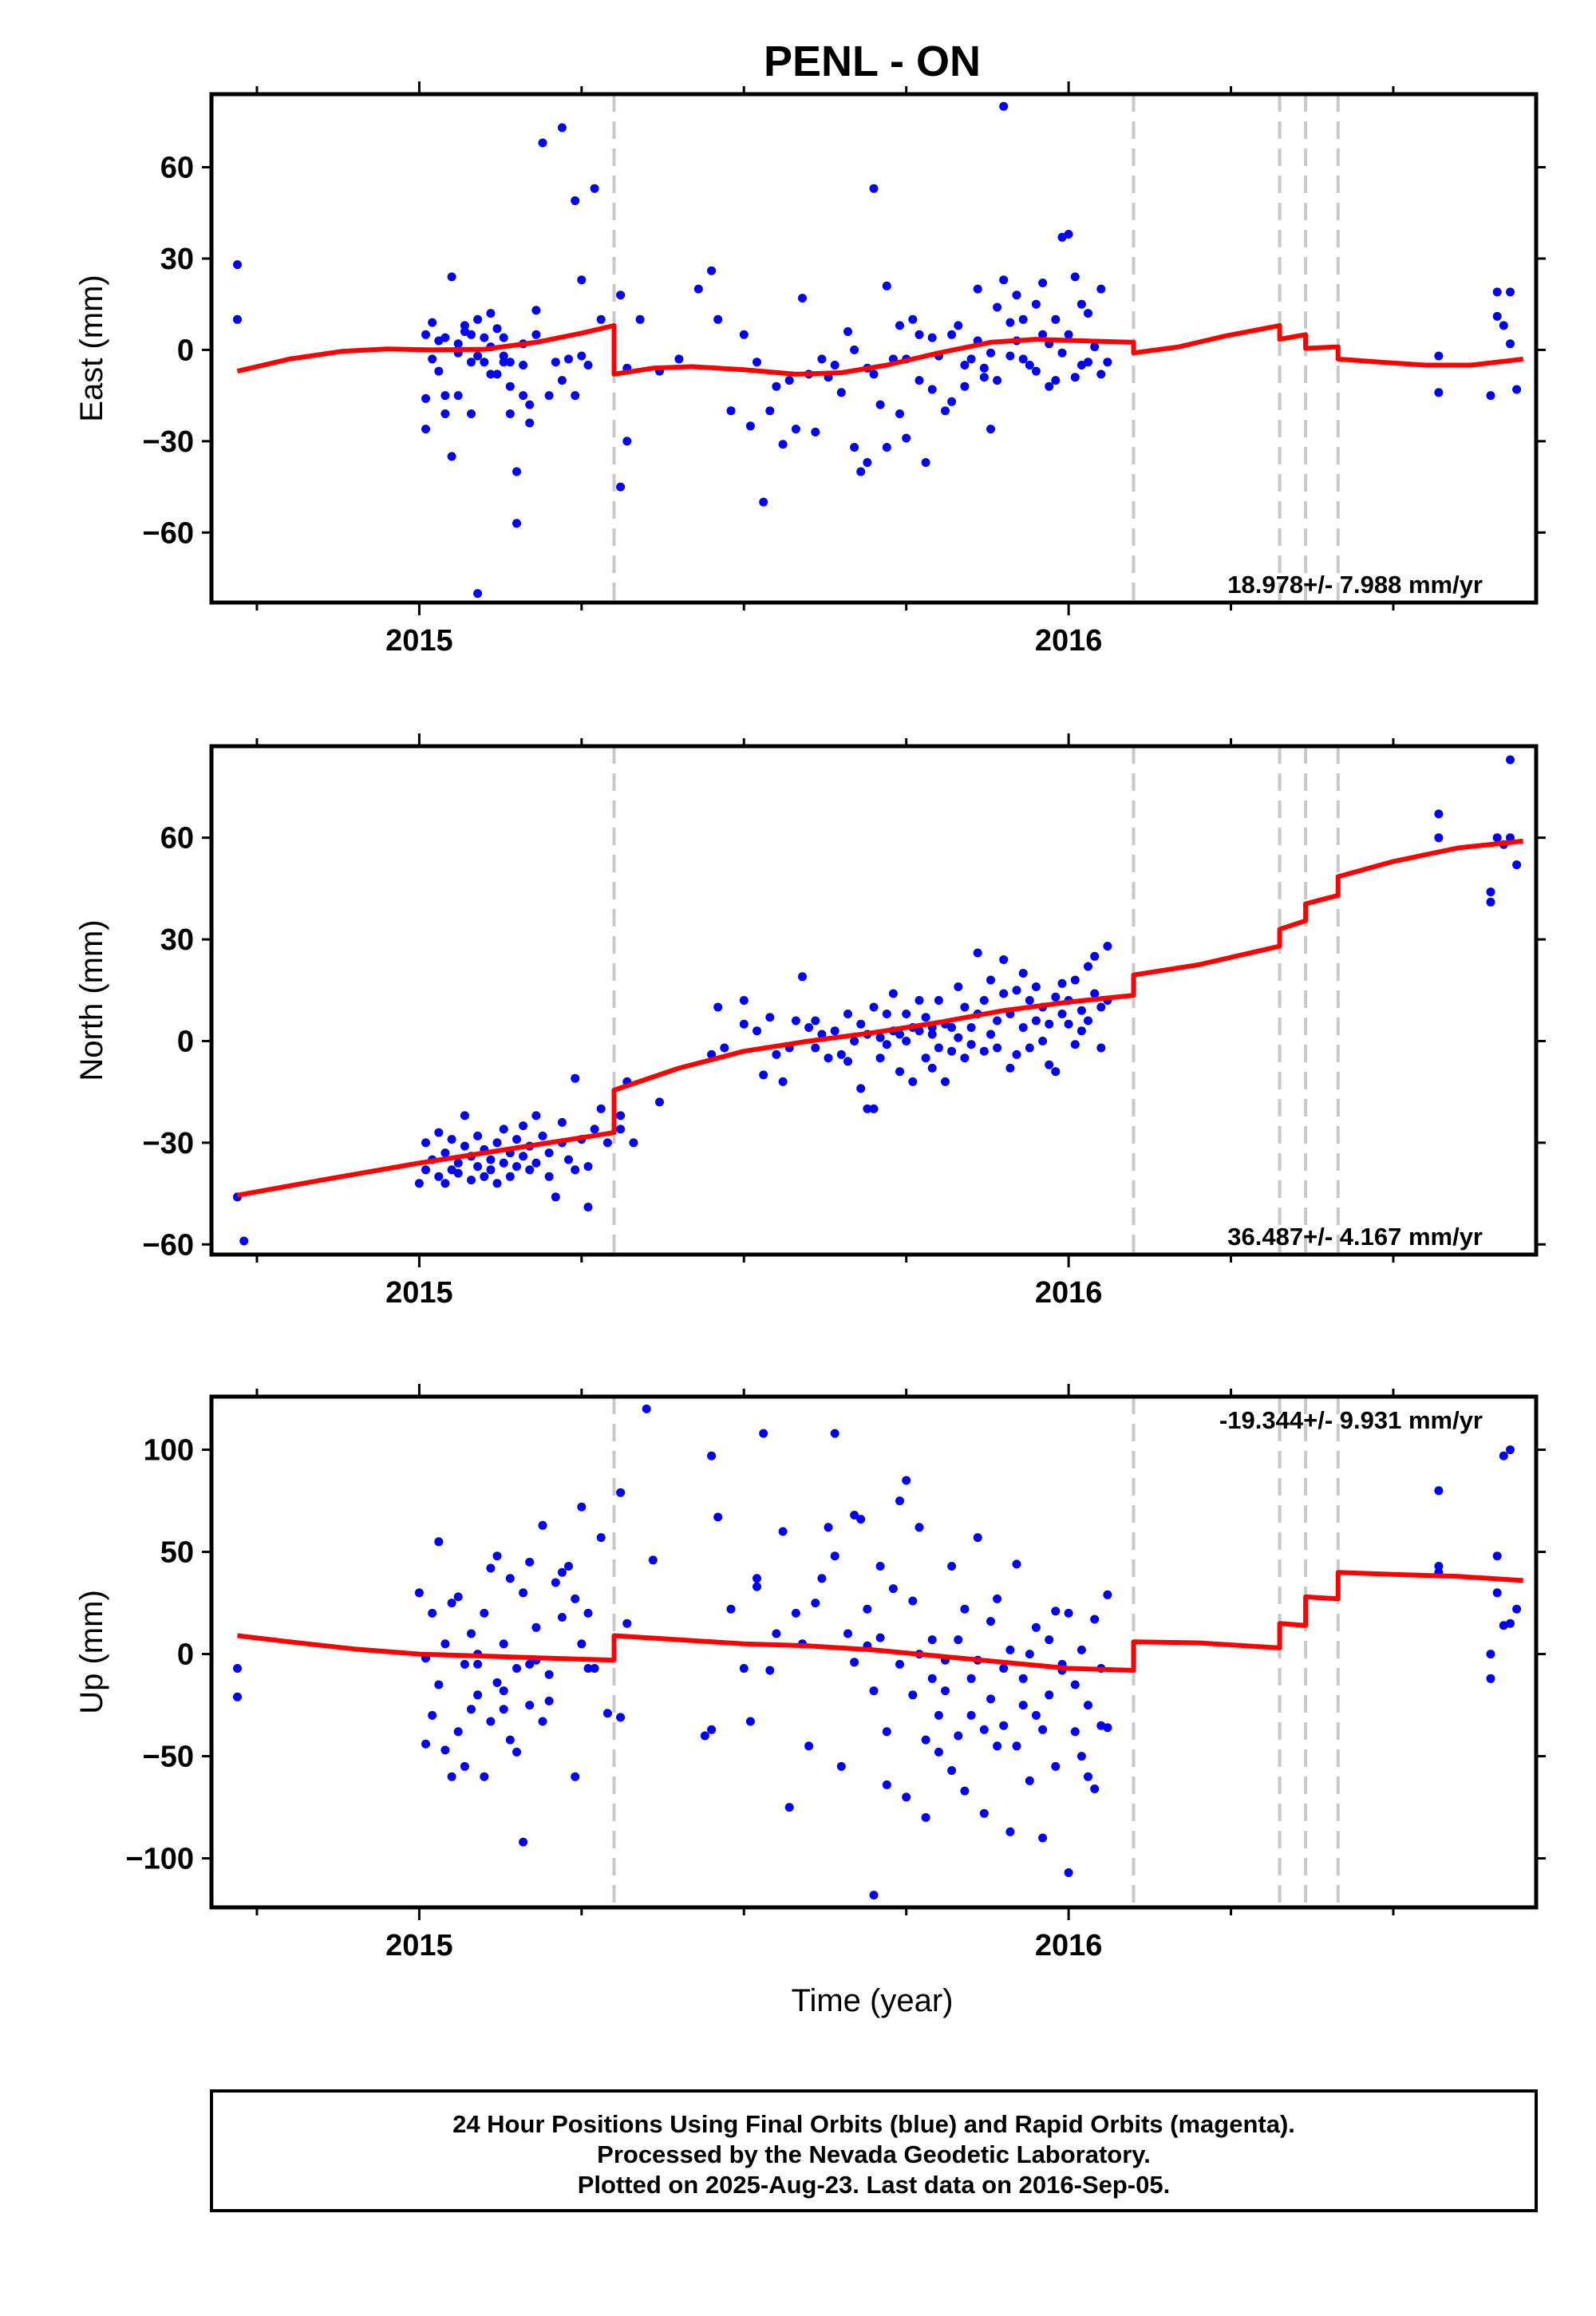 This screenshot has height=2316, width=1596. Describe the element at coordinates (873, 2001) in the screenshot. I see `x-axis-label: Time (year)` at that location.